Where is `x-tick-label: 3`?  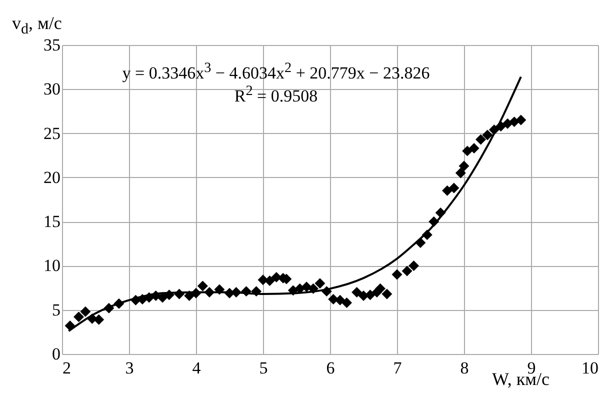 x-tick-label: 3 is located at coordinates (129, 368).